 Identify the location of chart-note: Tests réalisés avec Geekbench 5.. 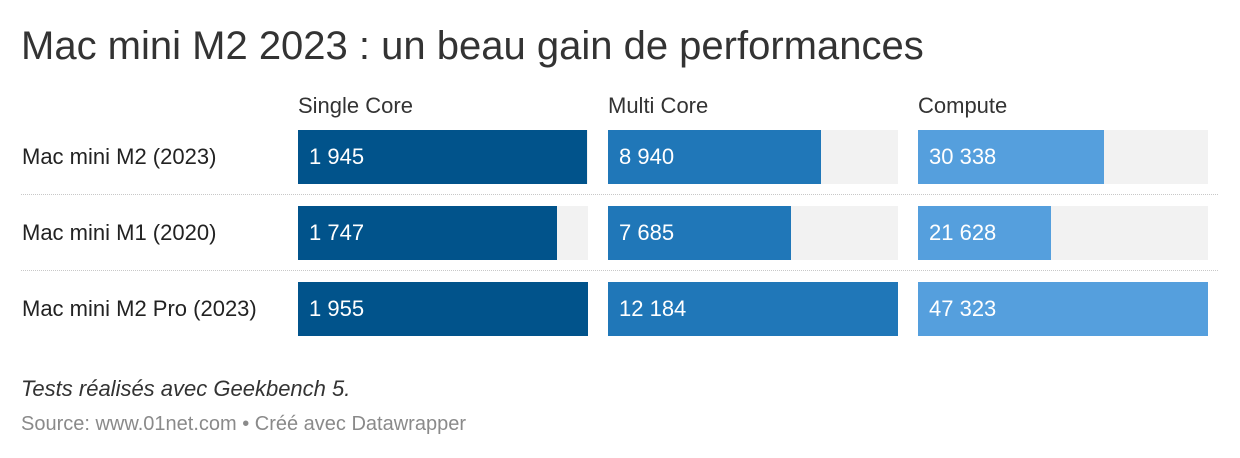
(186, 388).